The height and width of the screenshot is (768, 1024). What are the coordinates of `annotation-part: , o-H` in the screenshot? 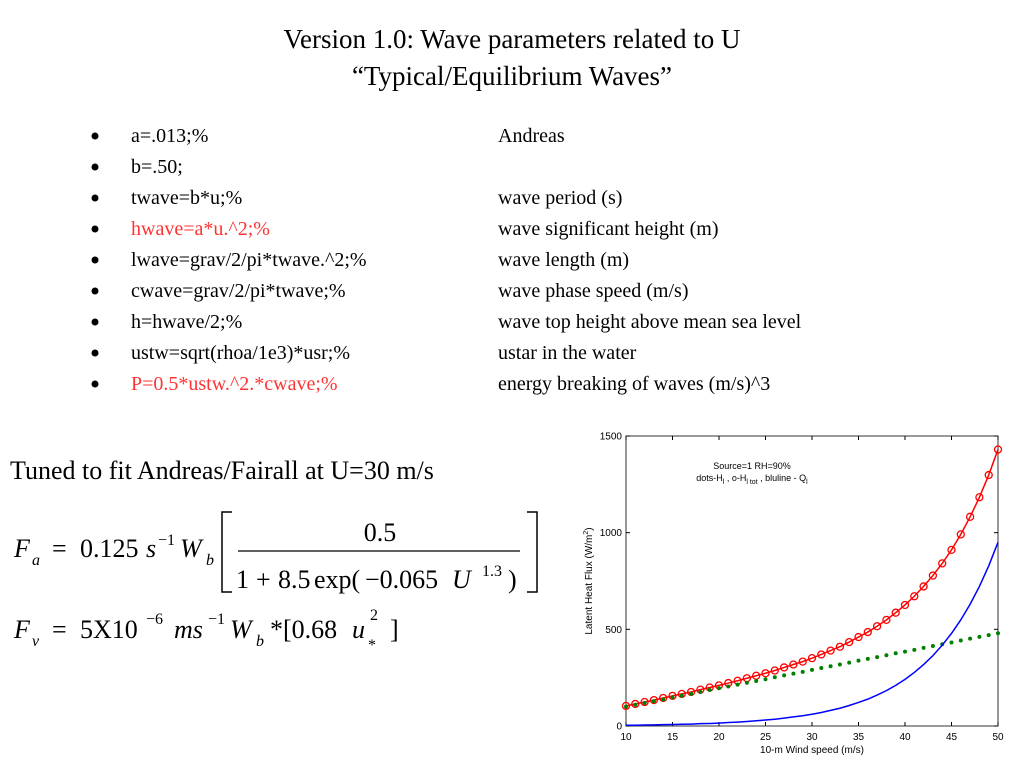 It's located at (735, 478).